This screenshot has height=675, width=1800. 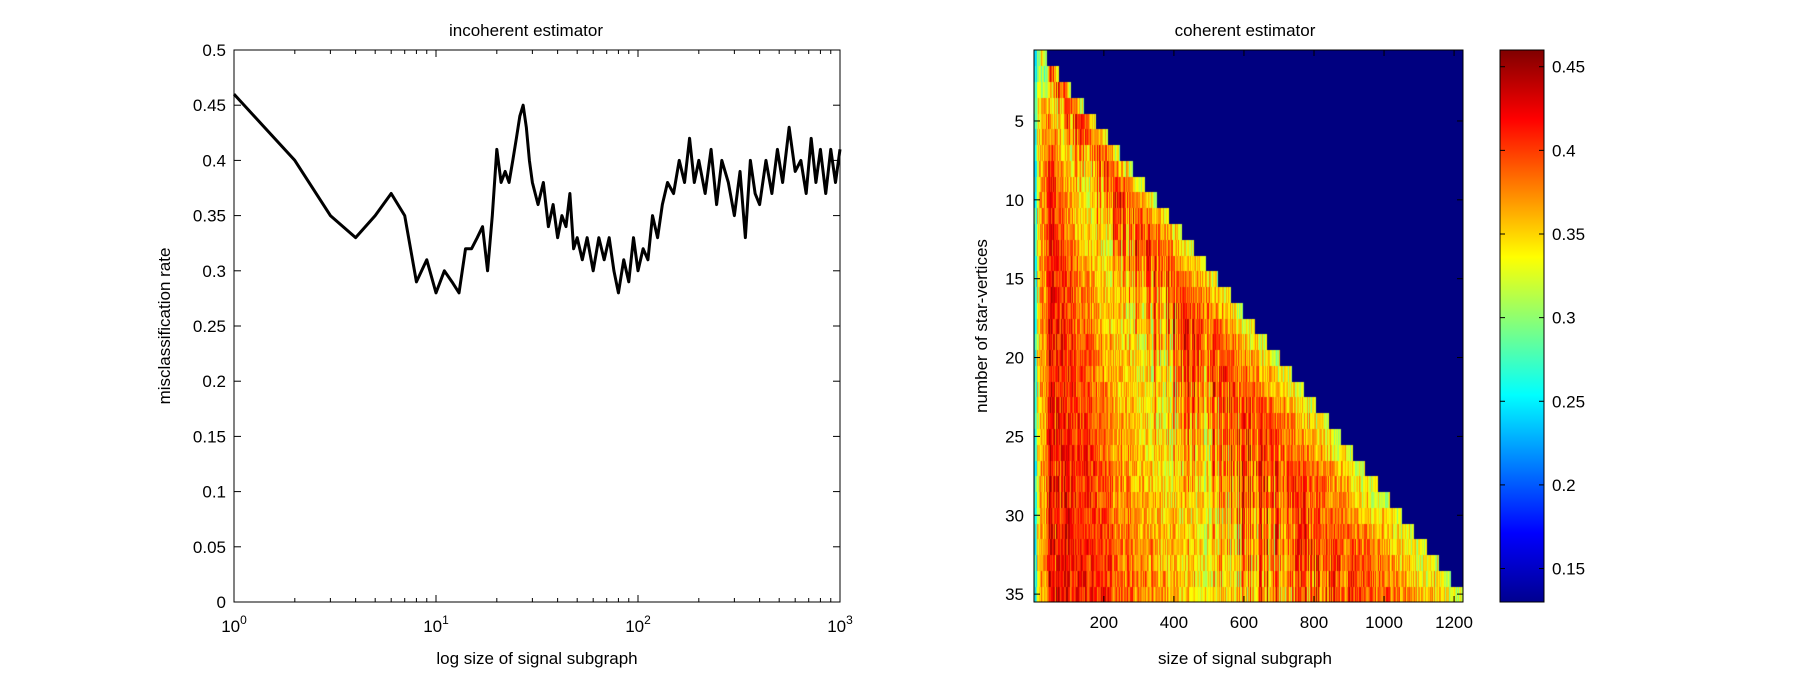 What do you see at coordinates (1014, 200) in the screenshot?
I see `heatmap-y-tick-label: 10` at bounding box center [1014, 200].